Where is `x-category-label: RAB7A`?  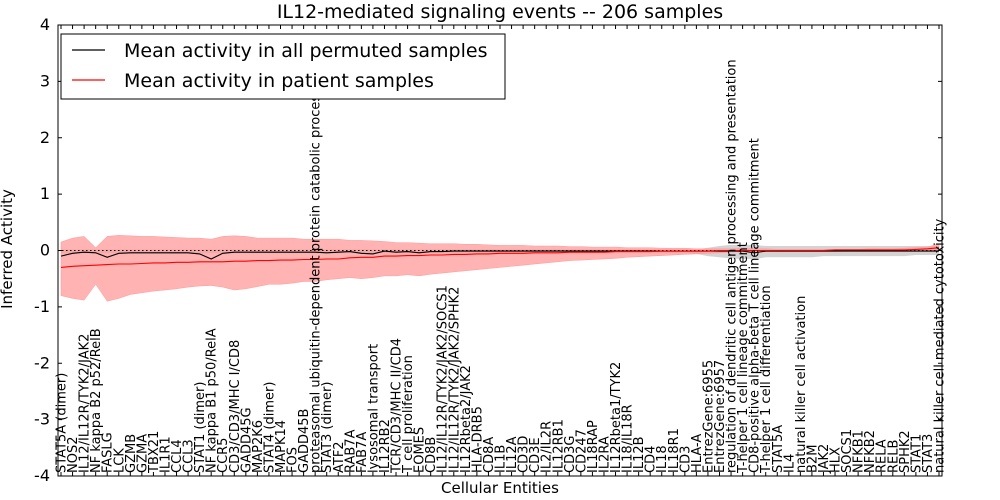
x-category-label: RAB7A is located at coordinates (350, 451).